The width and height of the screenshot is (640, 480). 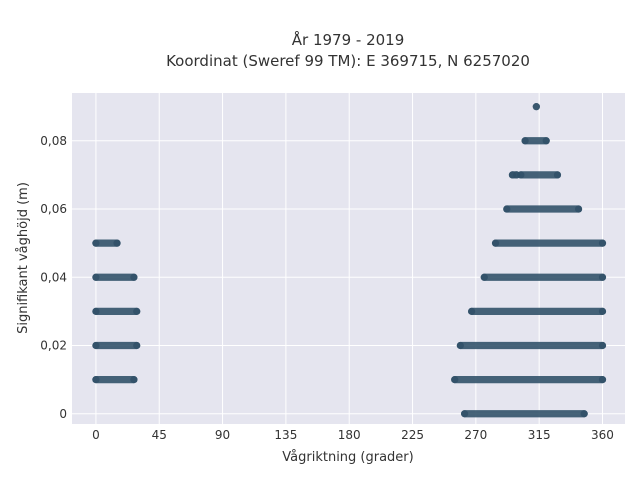 I want to click on y-axis-title: Signifikant våghöjd (m), so click(x=23, y=258).